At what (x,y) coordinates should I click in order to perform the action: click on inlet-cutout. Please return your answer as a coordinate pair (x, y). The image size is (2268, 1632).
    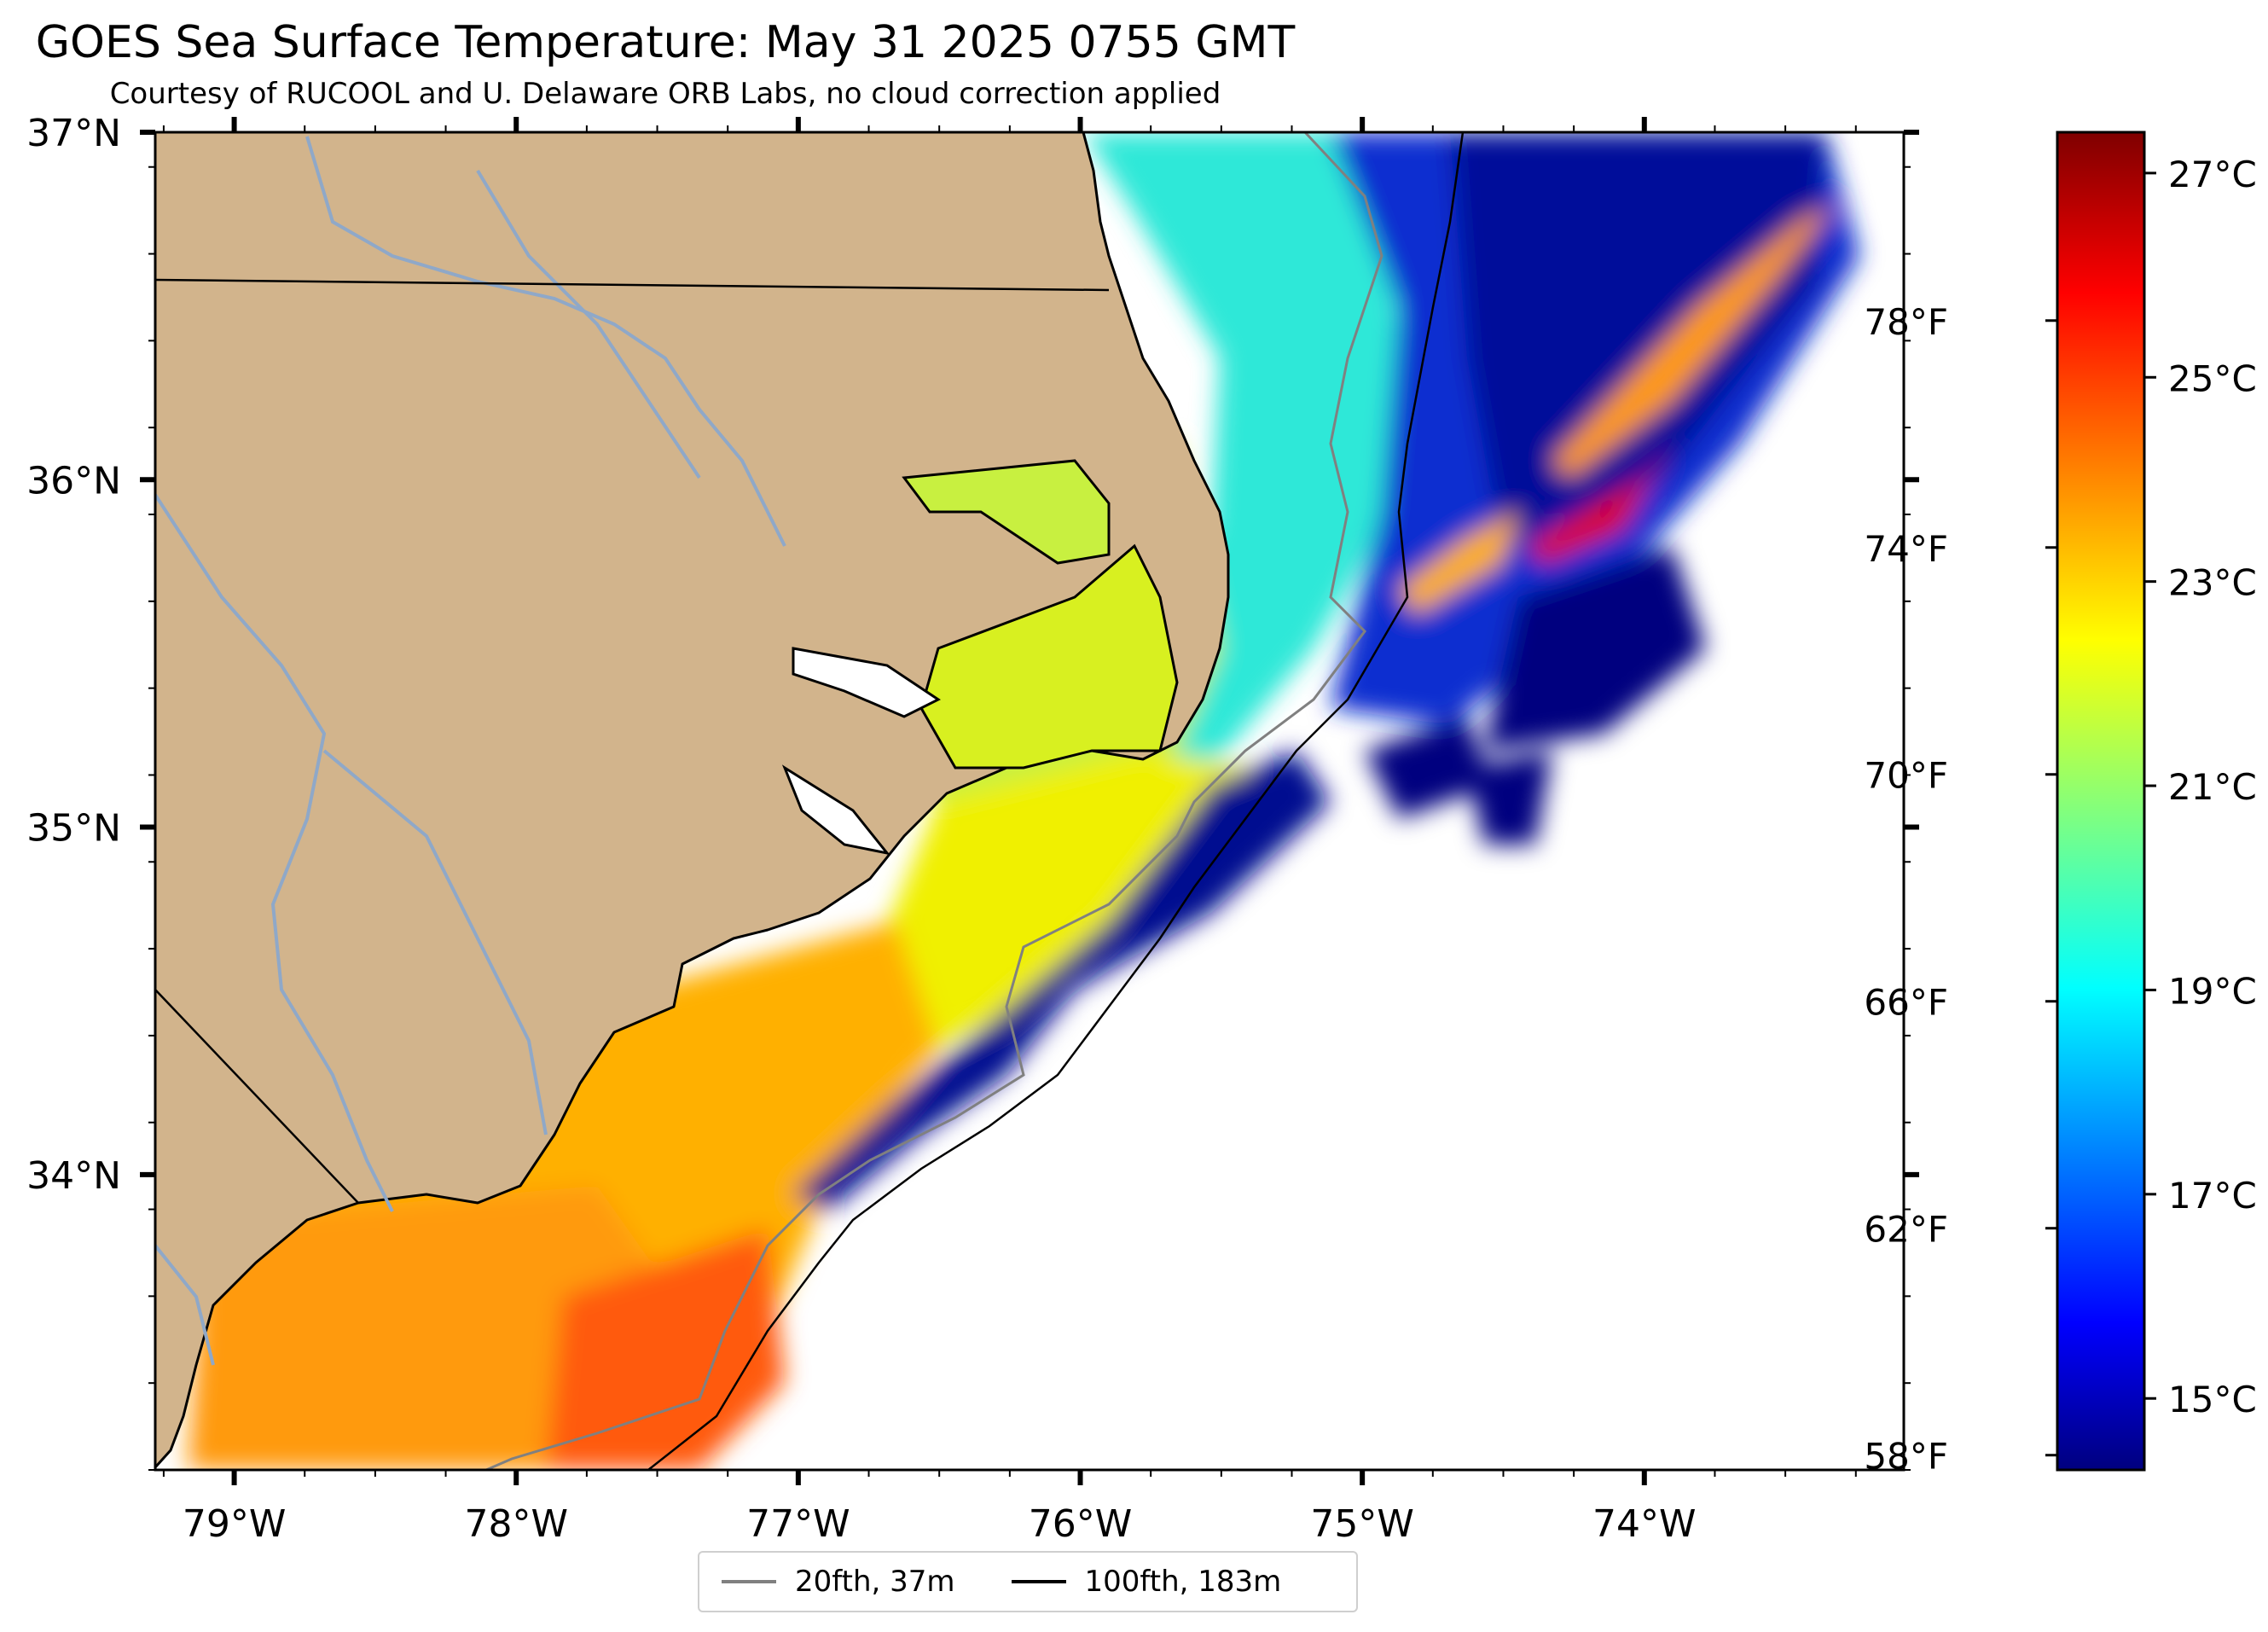
    Looking at the image, I should click on (866, 682).